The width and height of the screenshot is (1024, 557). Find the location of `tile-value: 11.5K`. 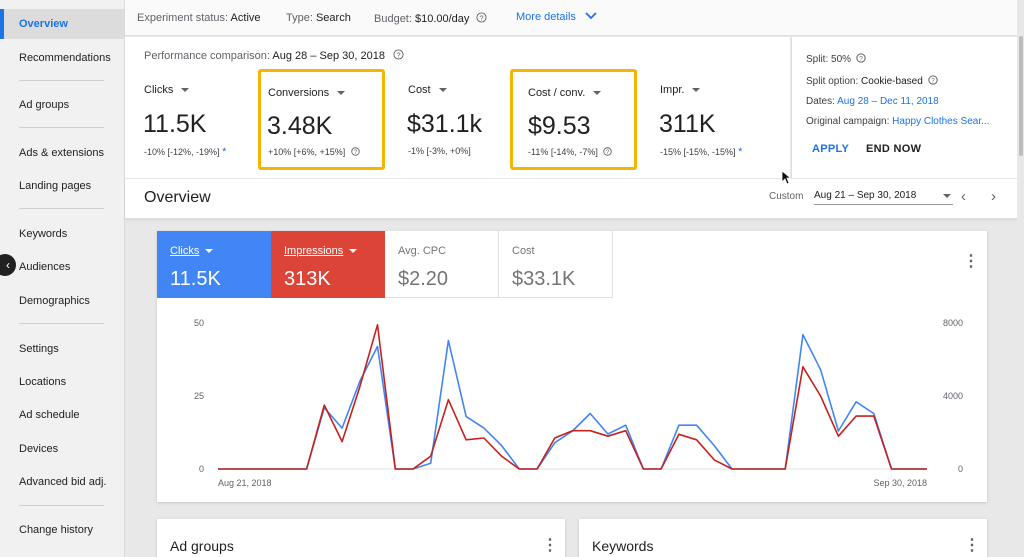

tile-value: 11.5K is located at coordinates (195, 279).